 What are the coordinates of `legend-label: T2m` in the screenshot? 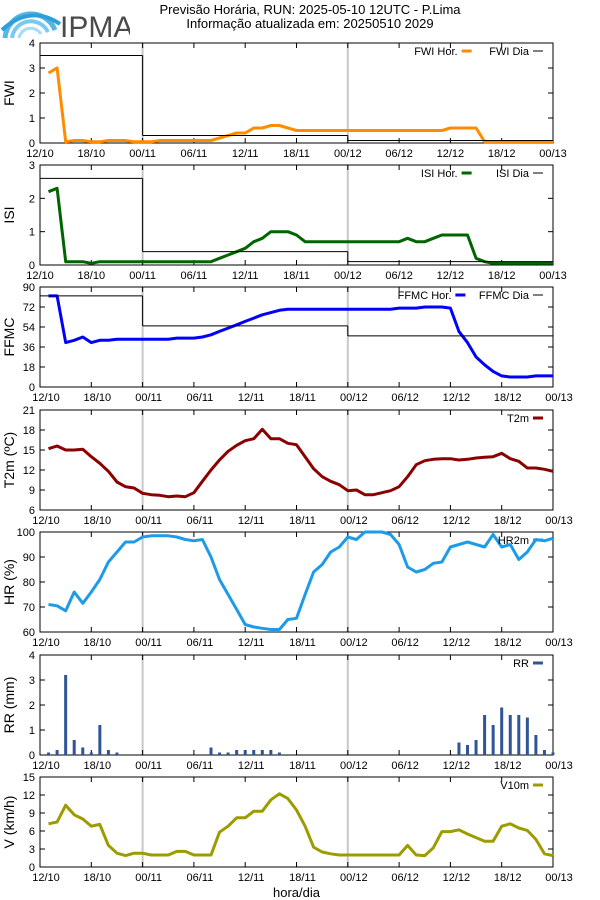 It's located at (518, 419).